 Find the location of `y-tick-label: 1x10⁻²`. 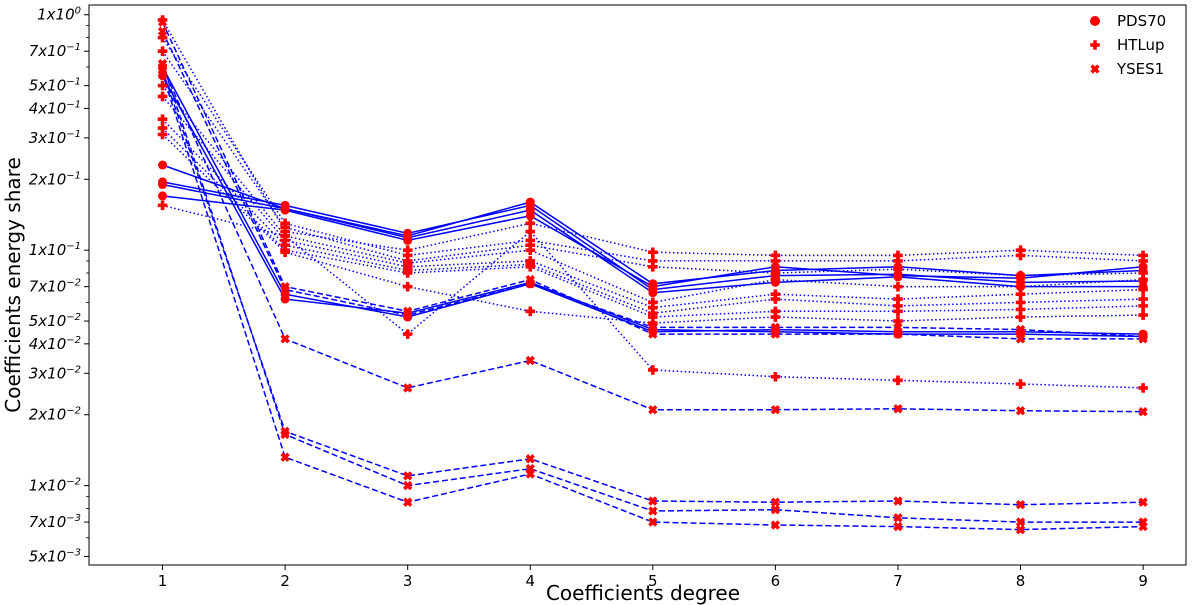

y-tick-label: 1x10⁻² is located at coordinates (55, 486).